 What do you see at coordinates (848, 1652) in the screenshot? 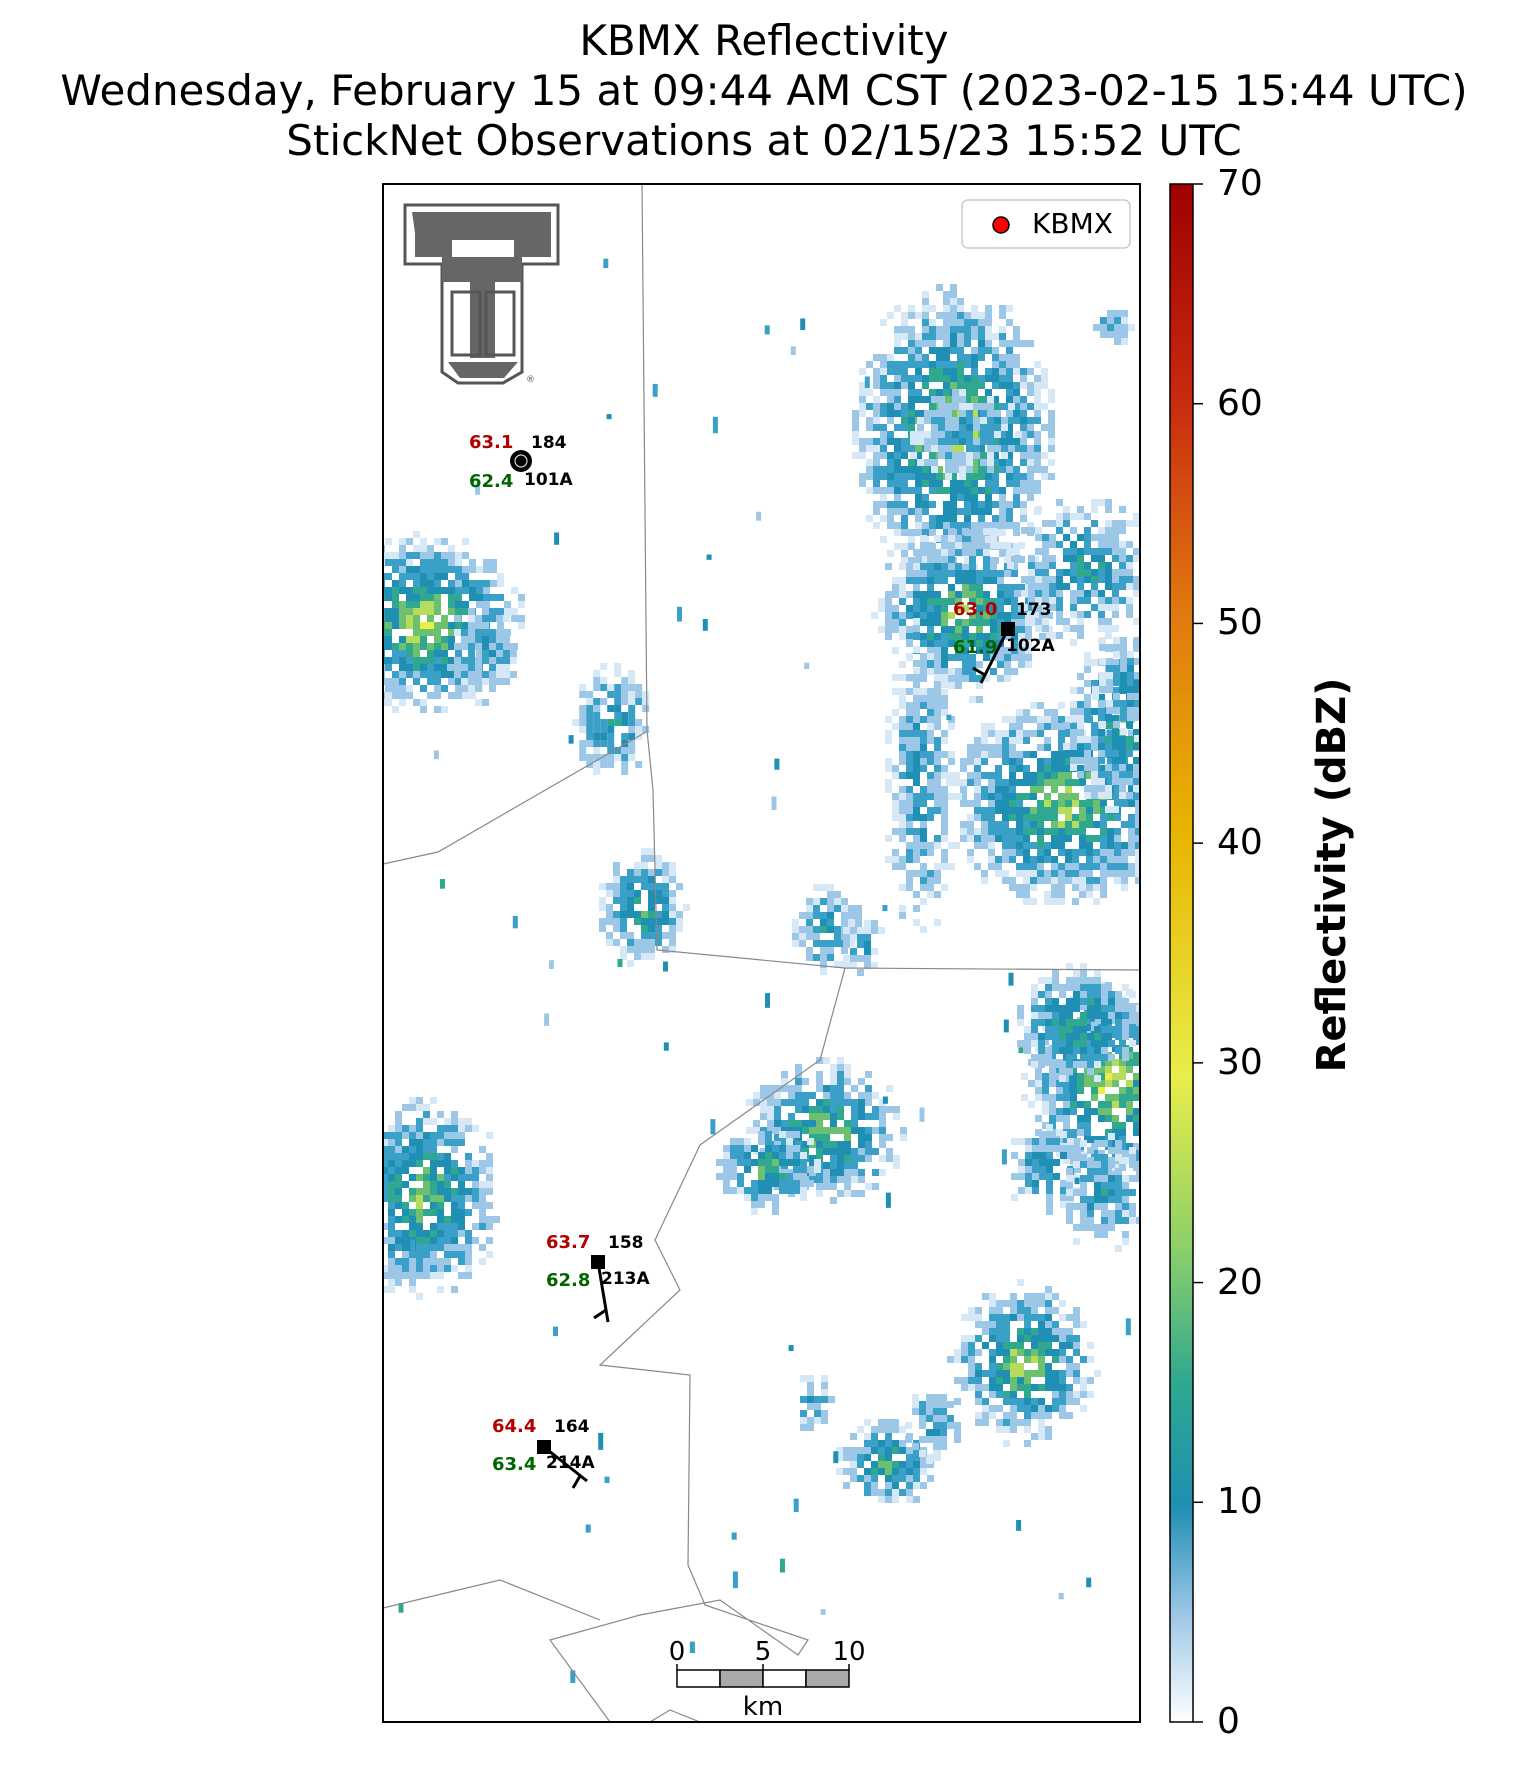
I see `scale-tick-label: 10` at bounding box center [848, 1652].